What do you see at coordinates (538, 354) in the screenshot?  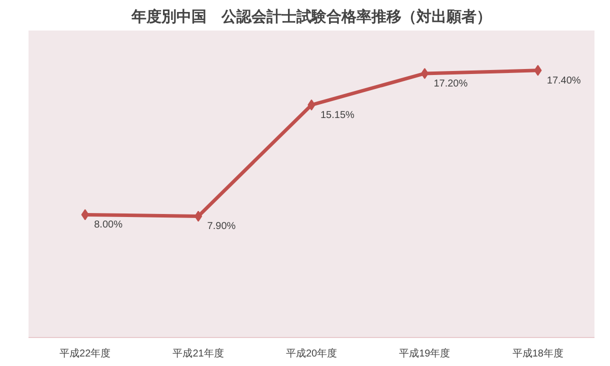 I see `x-tick-label: 平成18年度` at bounding box center [538, 354].